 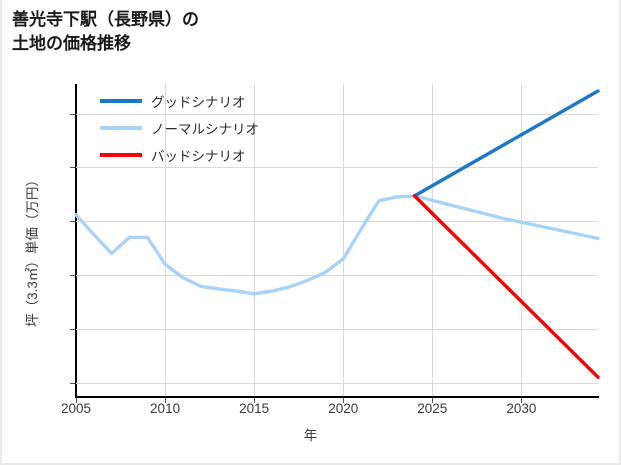 I want to click on x-tick-label: 2010, so click(x=165, y=408).